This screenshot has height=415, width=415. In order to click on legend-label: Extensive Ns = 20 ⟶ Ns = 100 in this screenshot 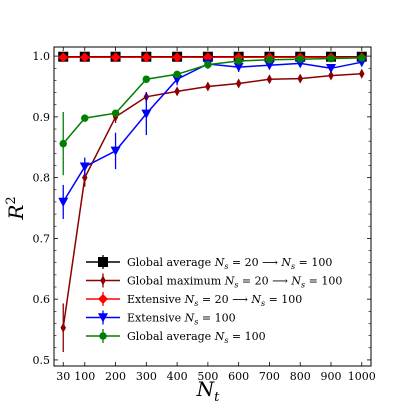, I will do `click(214, 300)`.